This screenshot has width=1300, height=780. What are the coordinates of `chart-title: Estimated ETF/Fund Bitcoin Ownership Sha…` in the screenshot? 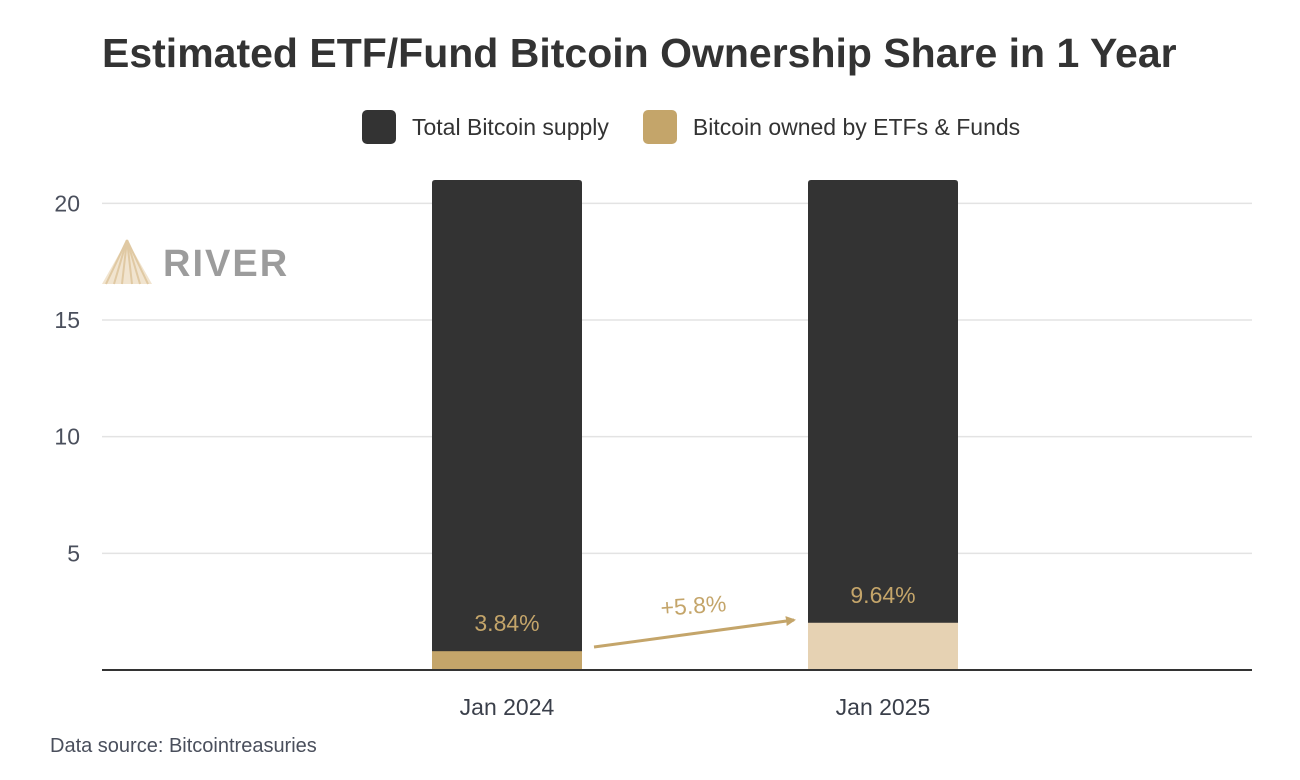 It's located at (639, 53).